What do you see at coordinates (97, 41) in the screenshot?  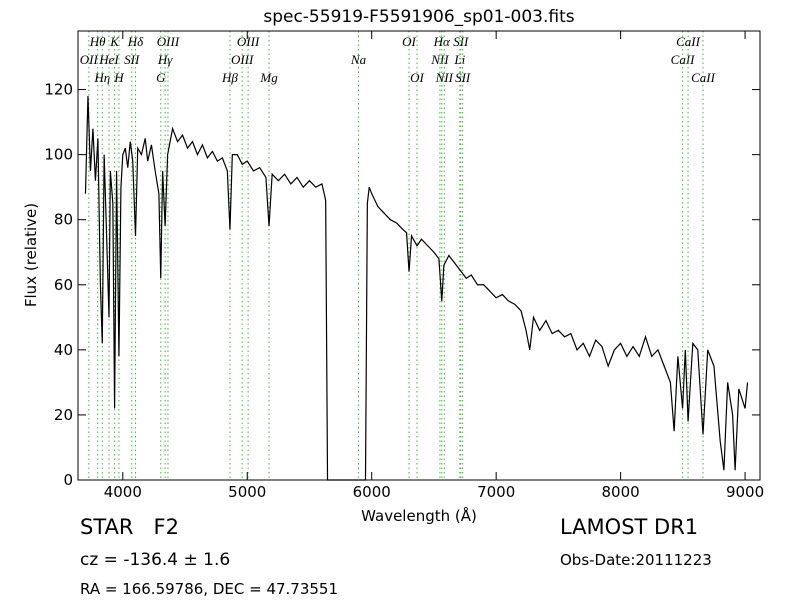 I see `spectral-line-label: Hθ` at bounding box center [97, 41].